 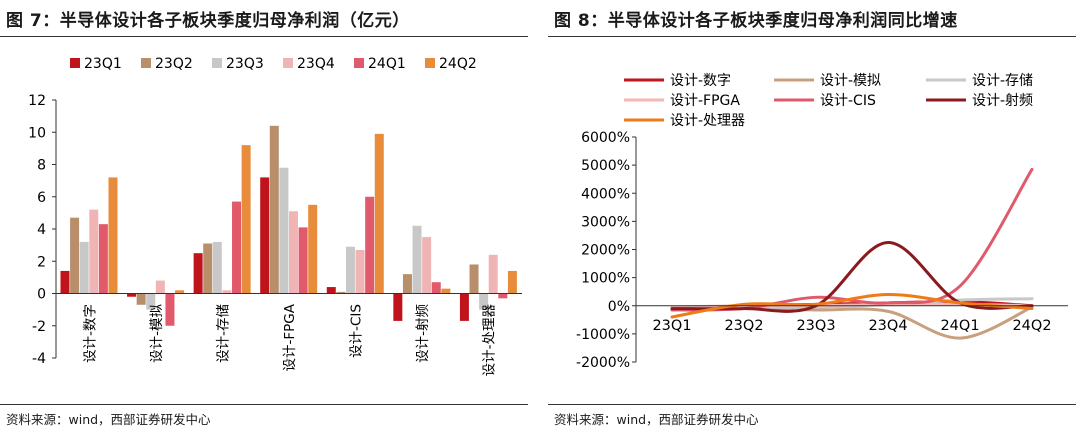 I want to click on category-label: 设计-数字, so click(x=90, y=333).